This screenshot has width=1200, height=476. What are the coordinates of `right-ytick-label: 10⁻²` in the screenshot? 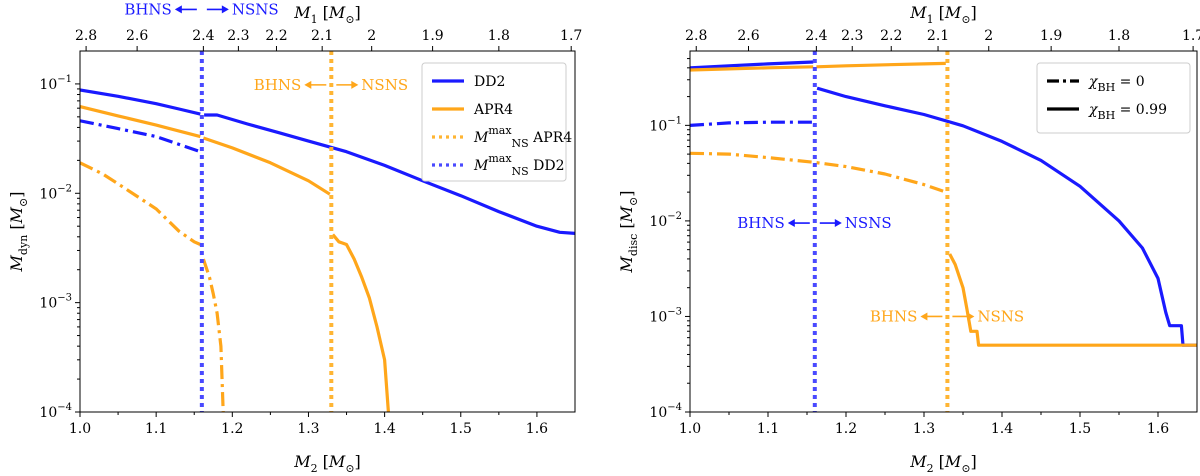 It's located at (665, 220).